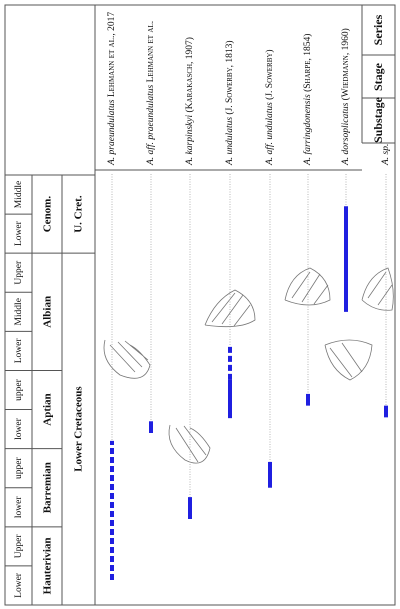 The height and width of the screenshot is (609, 400). I want to click on stage-label: Cenom., so click(48, 214).